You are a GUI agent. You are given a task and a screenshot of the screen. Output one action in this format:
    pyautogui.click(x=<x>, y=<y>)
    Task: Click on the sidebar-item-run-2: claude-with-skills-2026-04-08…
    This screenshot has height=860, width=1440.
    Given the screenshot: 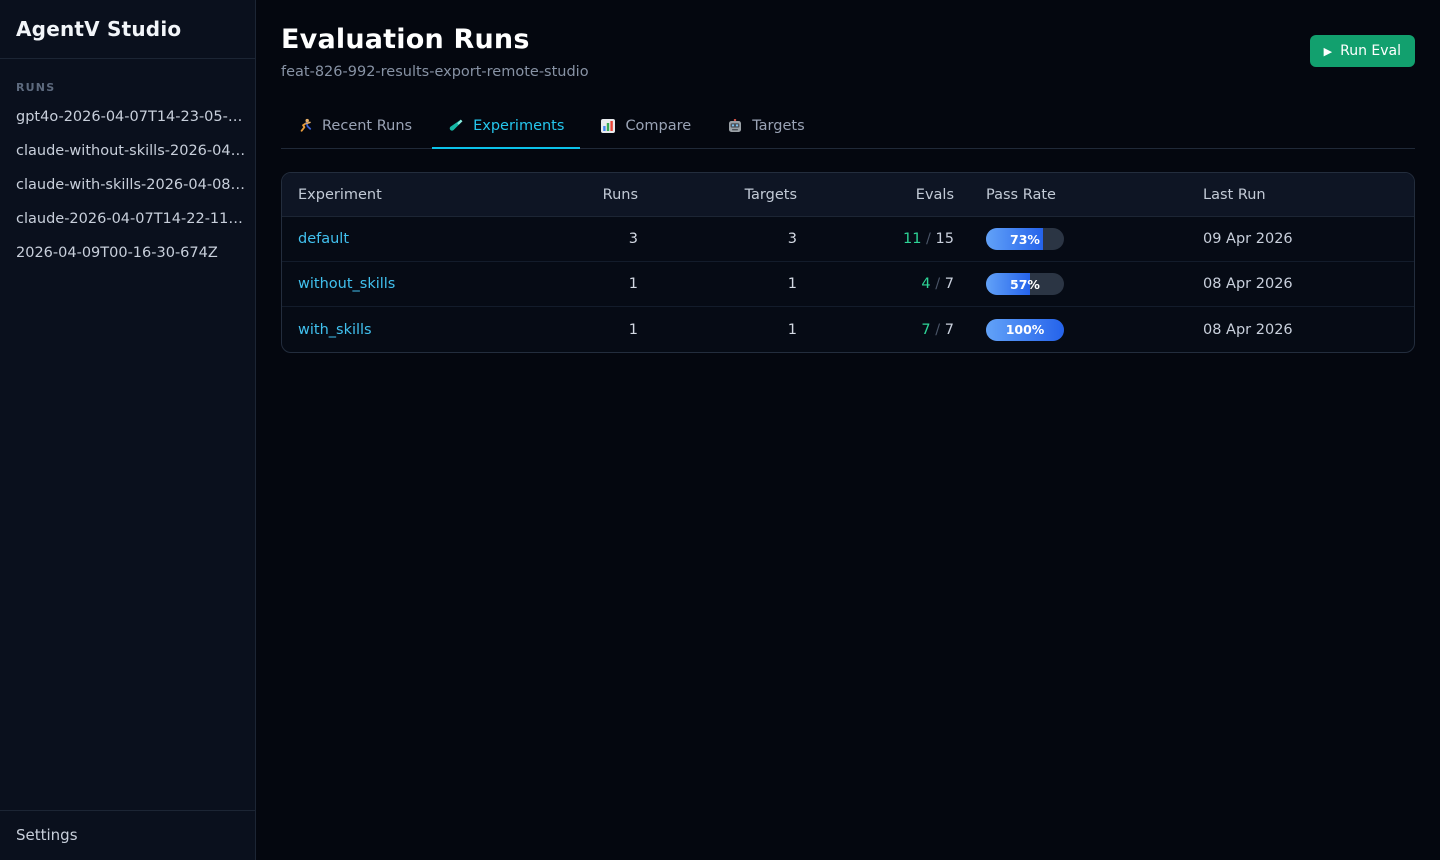 What is the action you would take?
    pyautogui.click(x=131, y=185)
    